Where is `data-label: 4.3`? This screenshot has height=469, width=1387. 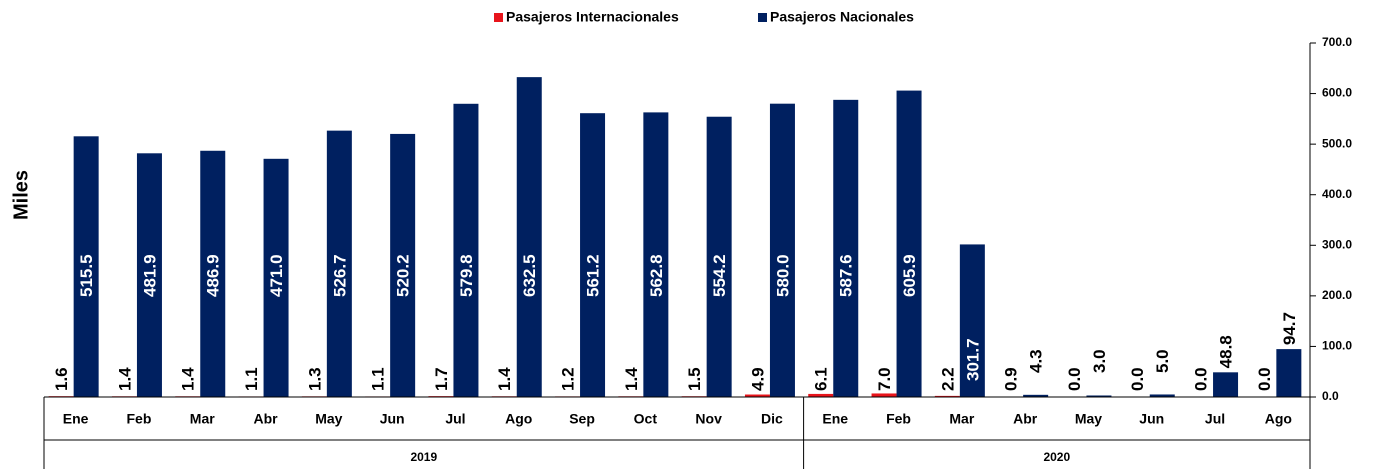 data-label: 4.3 is located at coordinates (1036, 361).